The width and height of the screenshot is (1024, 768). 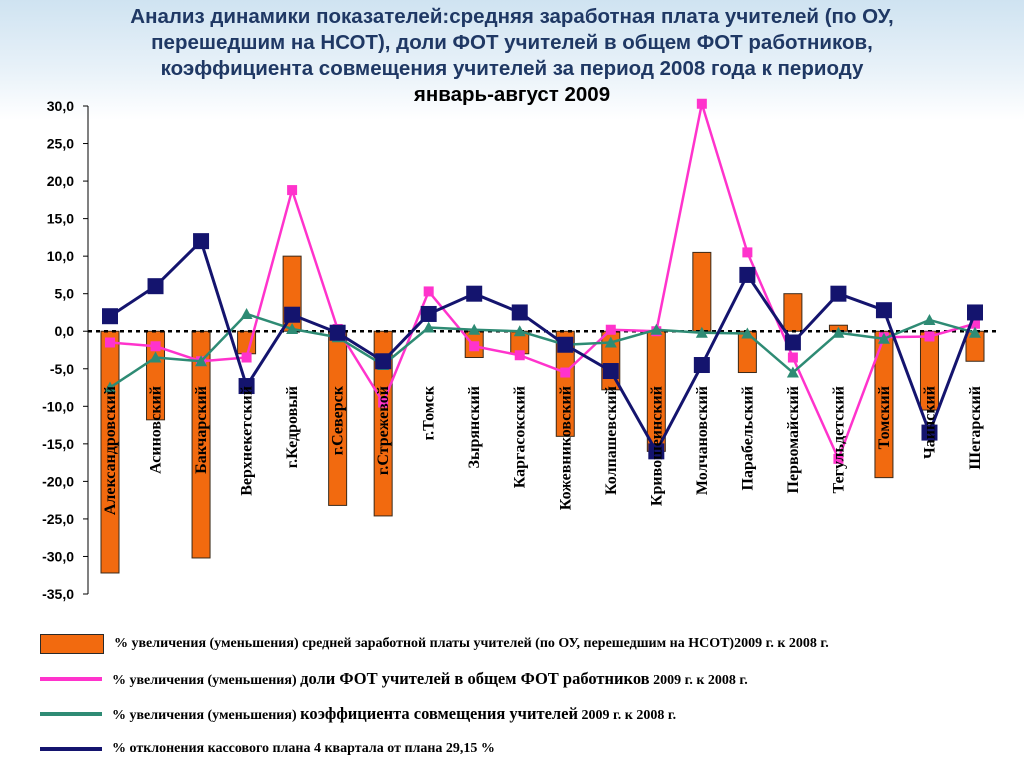 What do you see at coordinates (60, 181) in the screenshot?
I see `y-tick-label: 20,0` at bounding box center [60, 181].